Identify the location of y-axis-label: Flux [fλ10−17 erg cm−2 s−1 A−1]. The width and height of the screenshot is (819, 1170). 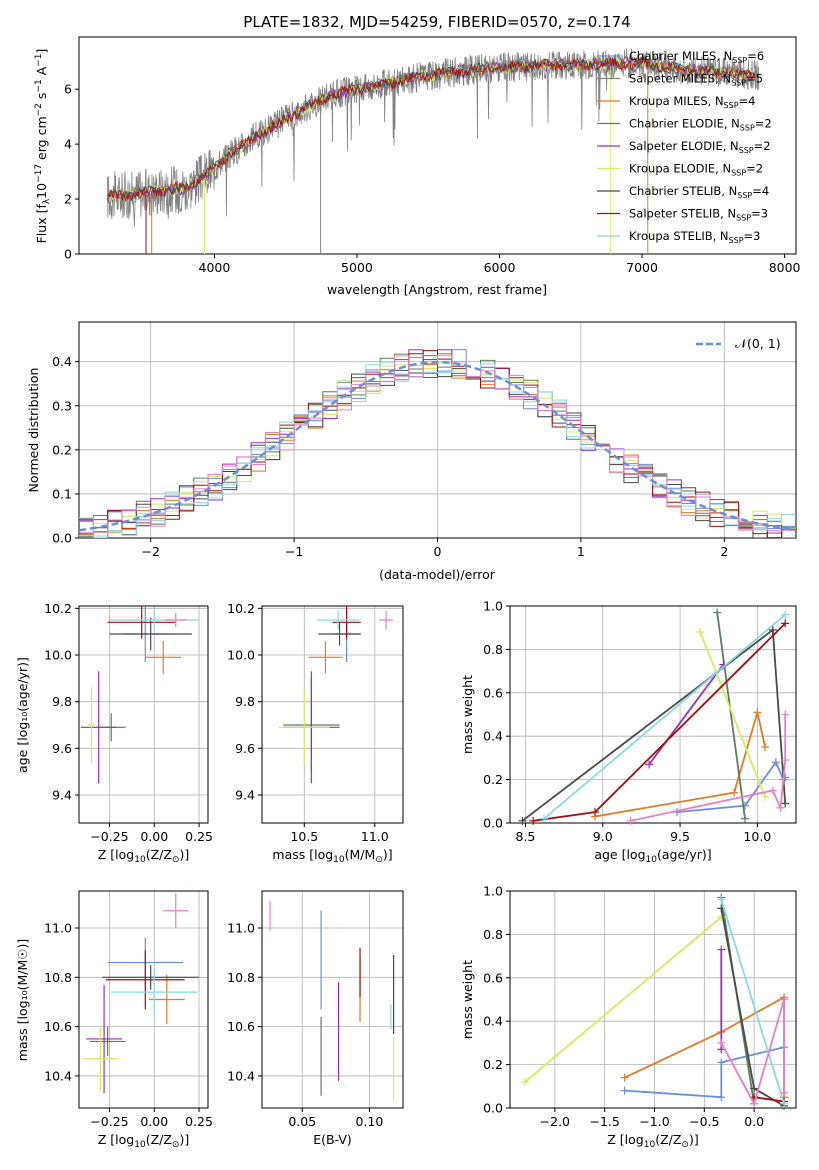
(43, 146).